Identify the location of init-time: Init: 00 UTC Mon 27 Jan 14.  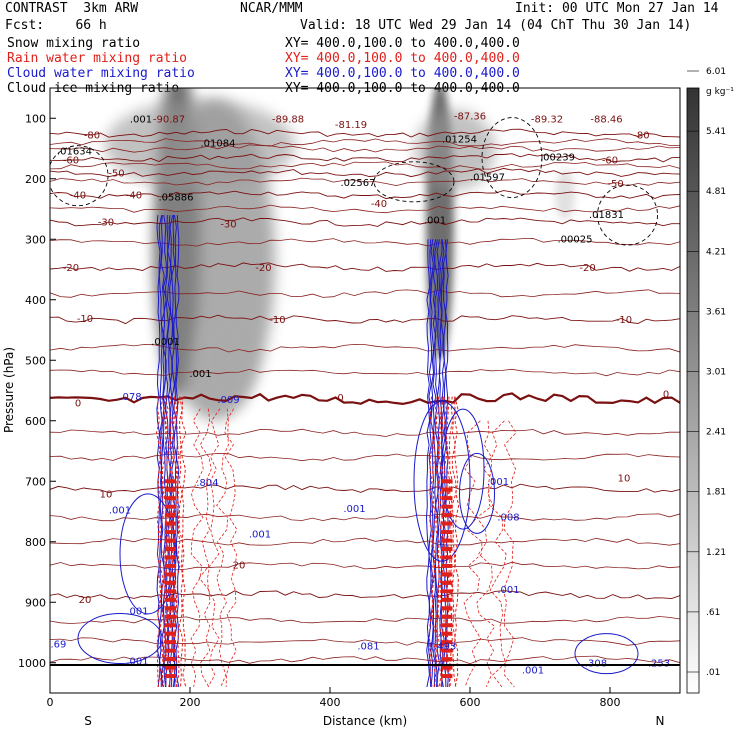
(617, 8).